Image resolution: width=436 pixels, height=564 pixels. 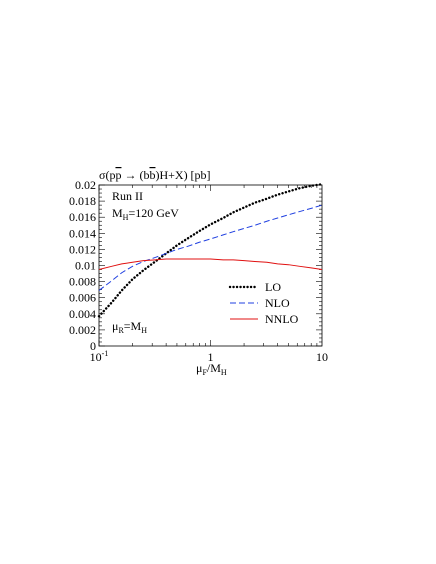 What do you see at coordinates (82, 233) in the screenshot?
I see `y-tick-label: 0.014` at bounding box center [82, 233].